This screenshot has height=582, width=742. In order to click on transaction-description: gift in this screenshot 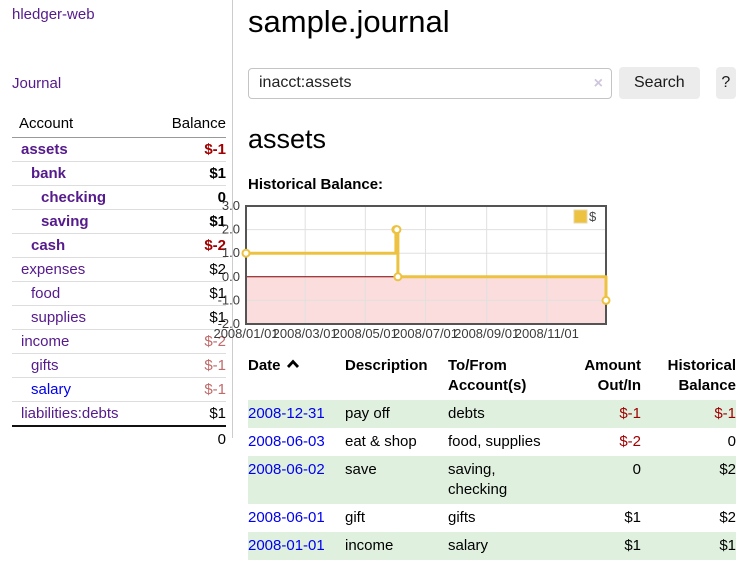, I will do `click(355, 517)`.